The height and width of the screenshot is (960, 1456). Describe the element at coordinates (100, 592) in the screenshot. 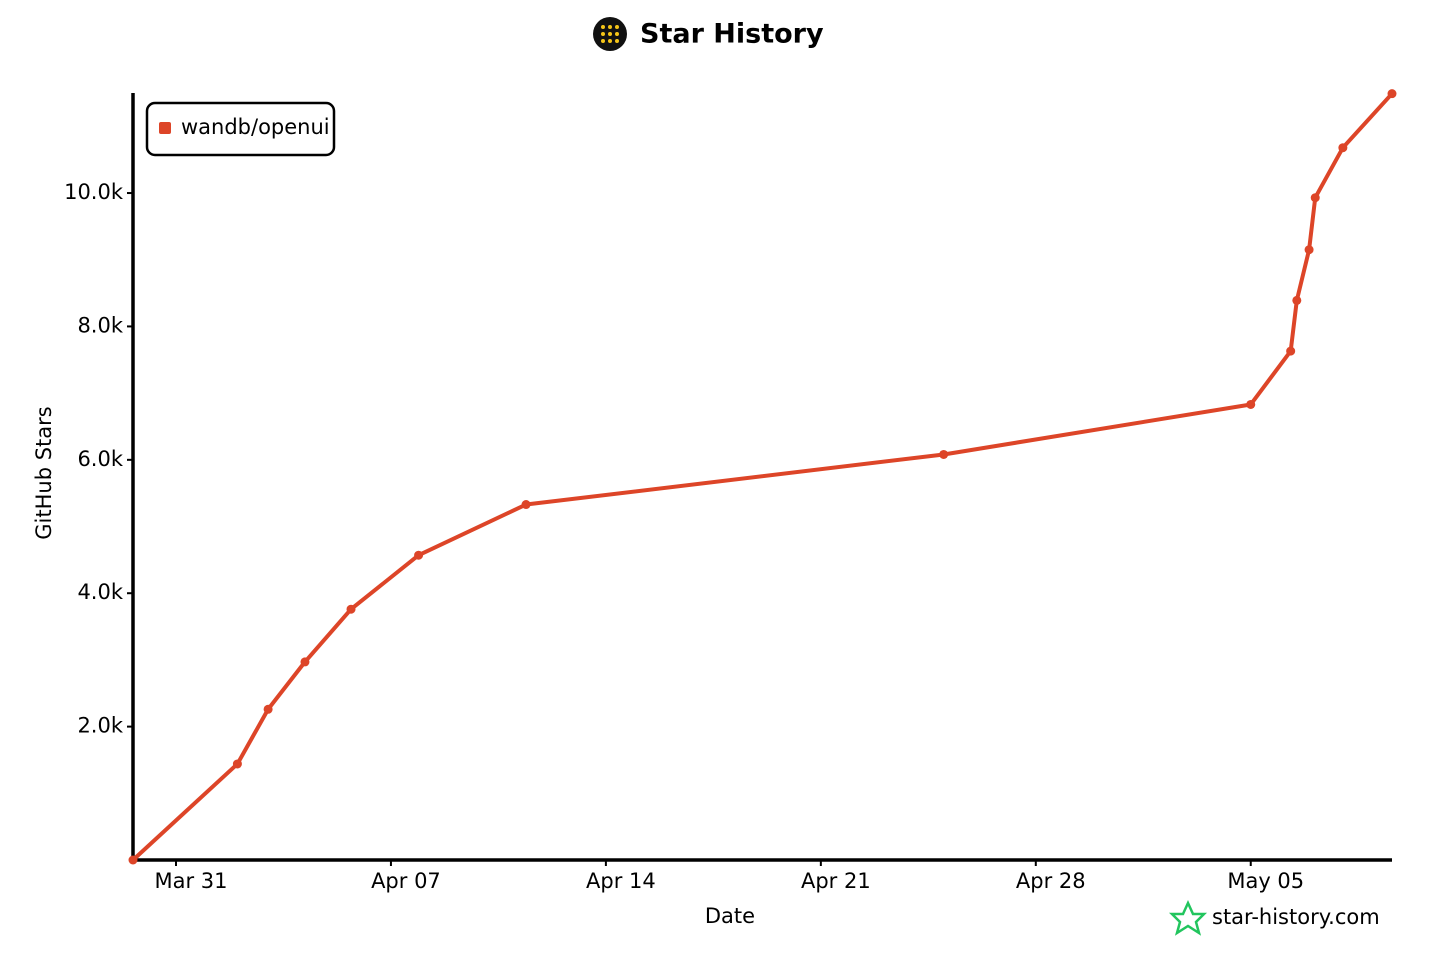

I see `y-tick-label: 4.0k` at that location.